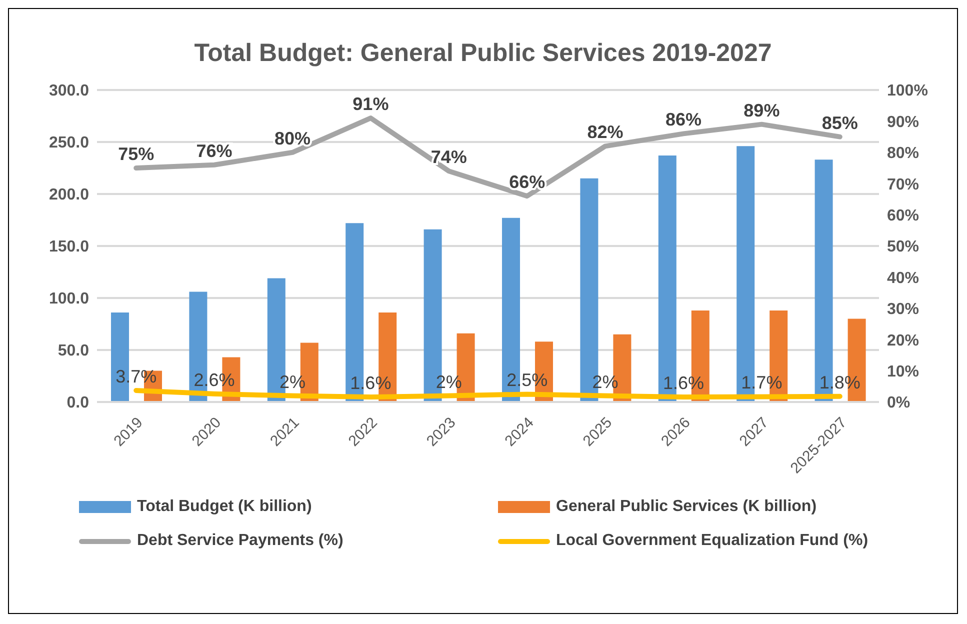 Image resolution: width=967 pixels, height=624 pixels. Describe the element at coordinates (136, 376) in the screenshot. I see `data-label: 3.7%` at that location.